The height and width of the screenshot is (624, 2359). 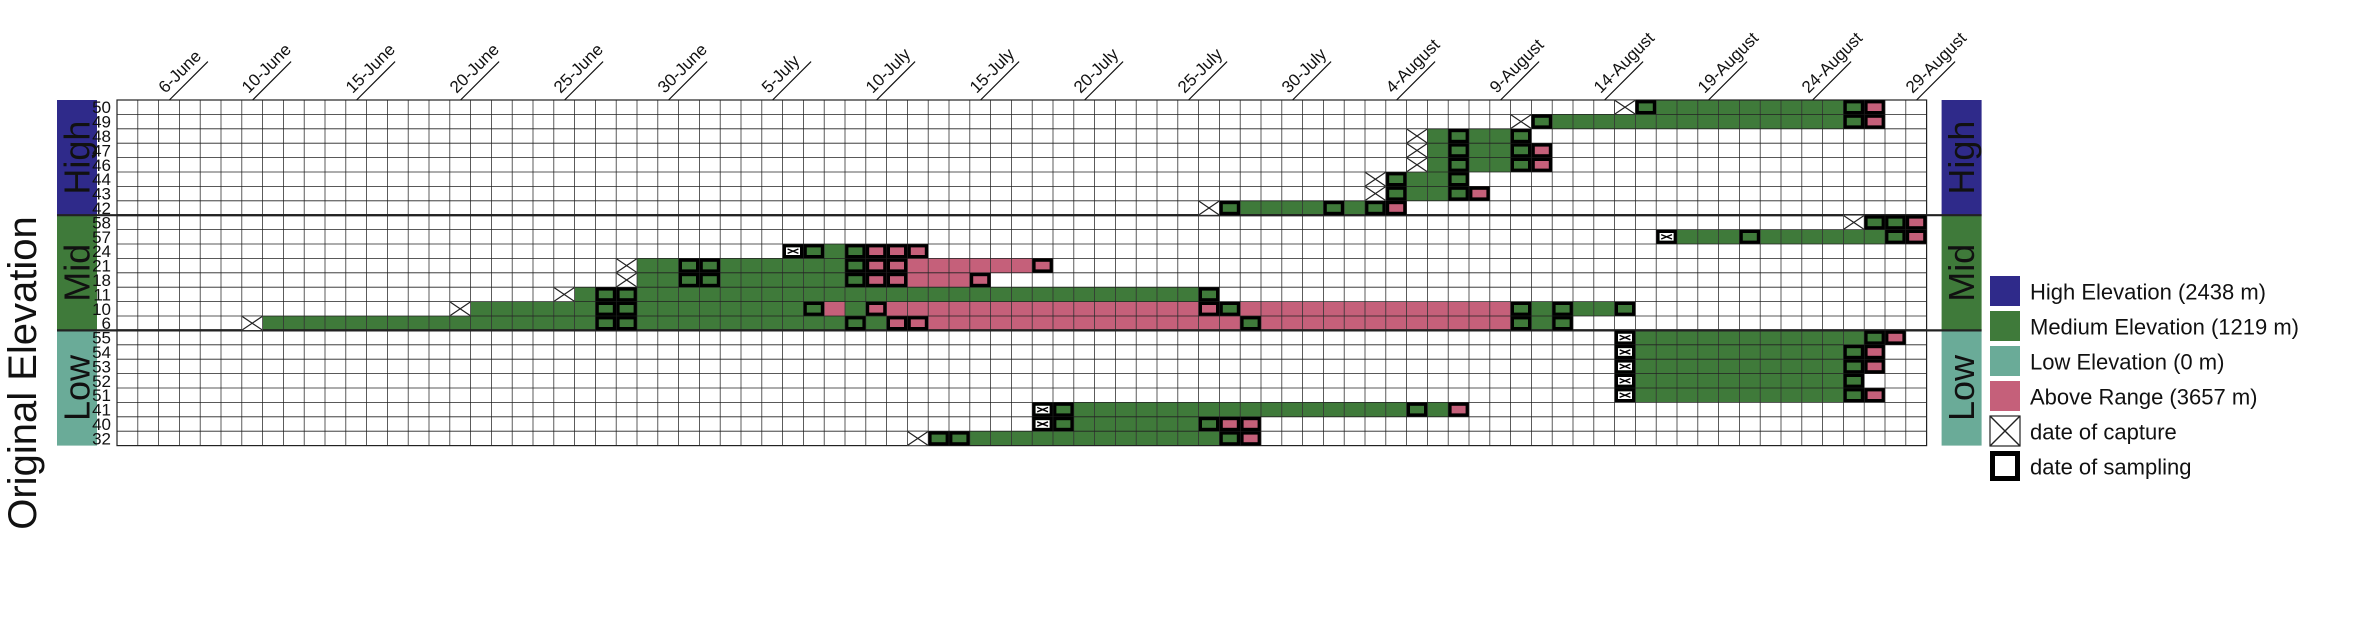 I want to click on date-tick-label-7: 10-June, so click(x=266, y=68).